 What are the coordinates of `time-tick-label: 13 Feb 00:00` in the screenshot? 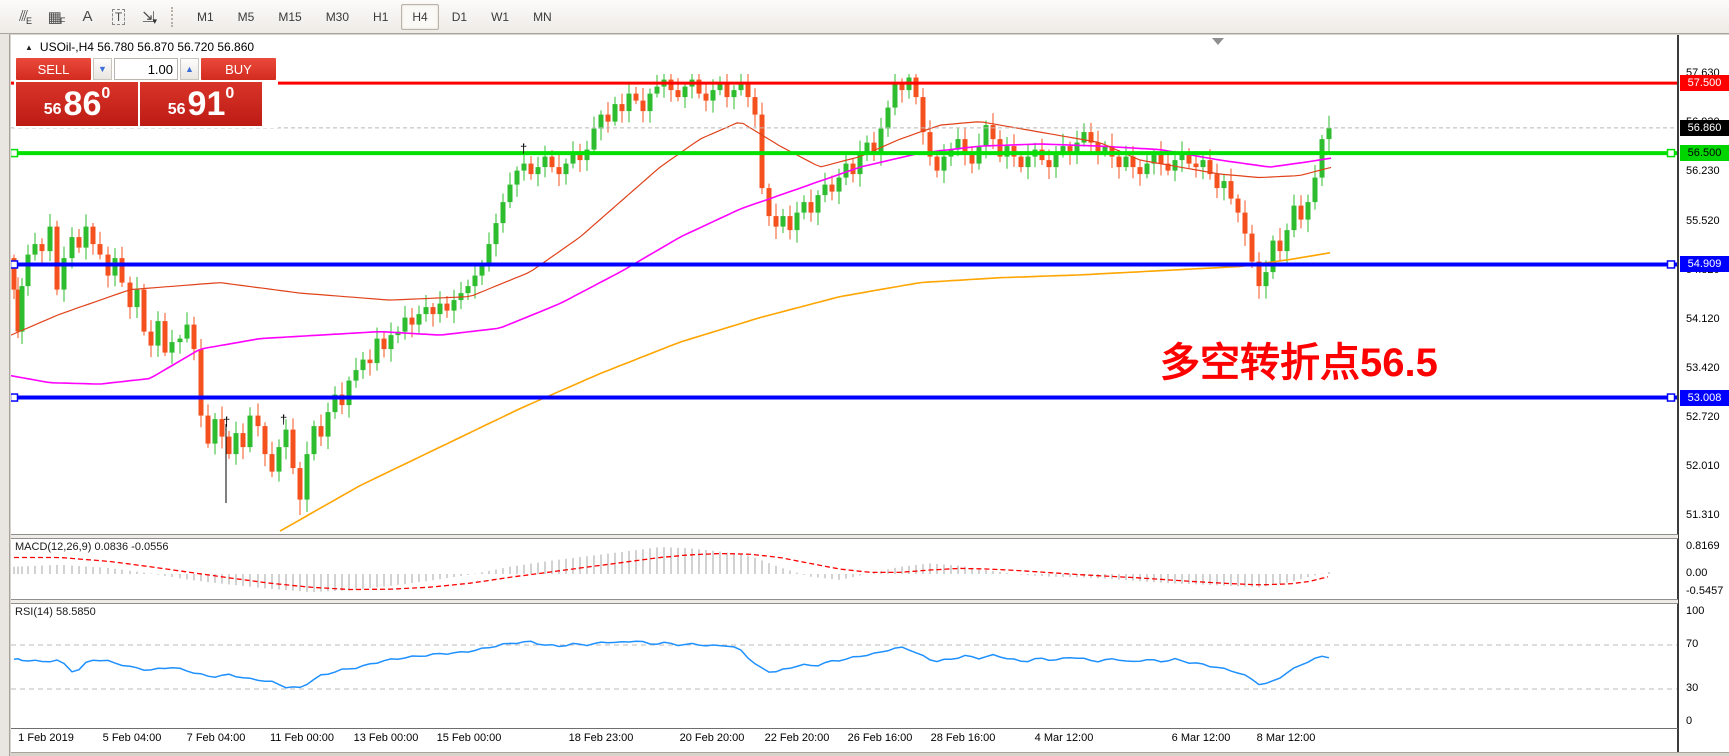 It's located at (386, 738).